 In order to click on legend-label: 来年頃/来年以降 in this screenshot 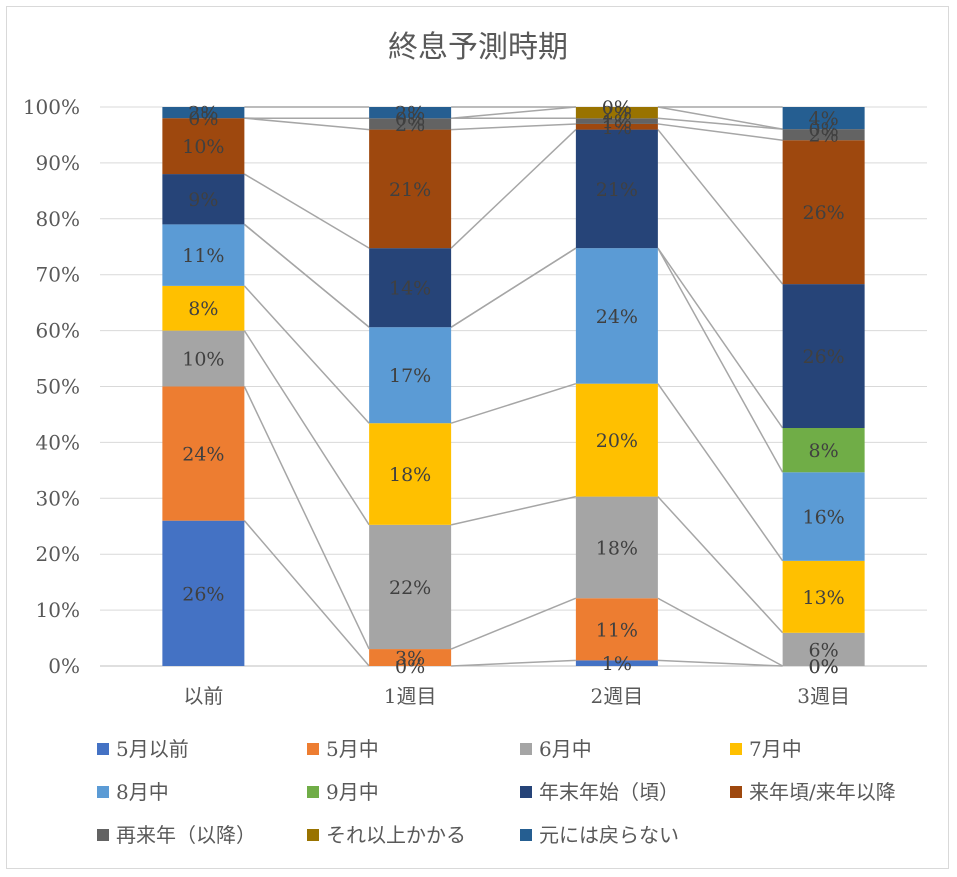, I will do `click(822, 792)`.